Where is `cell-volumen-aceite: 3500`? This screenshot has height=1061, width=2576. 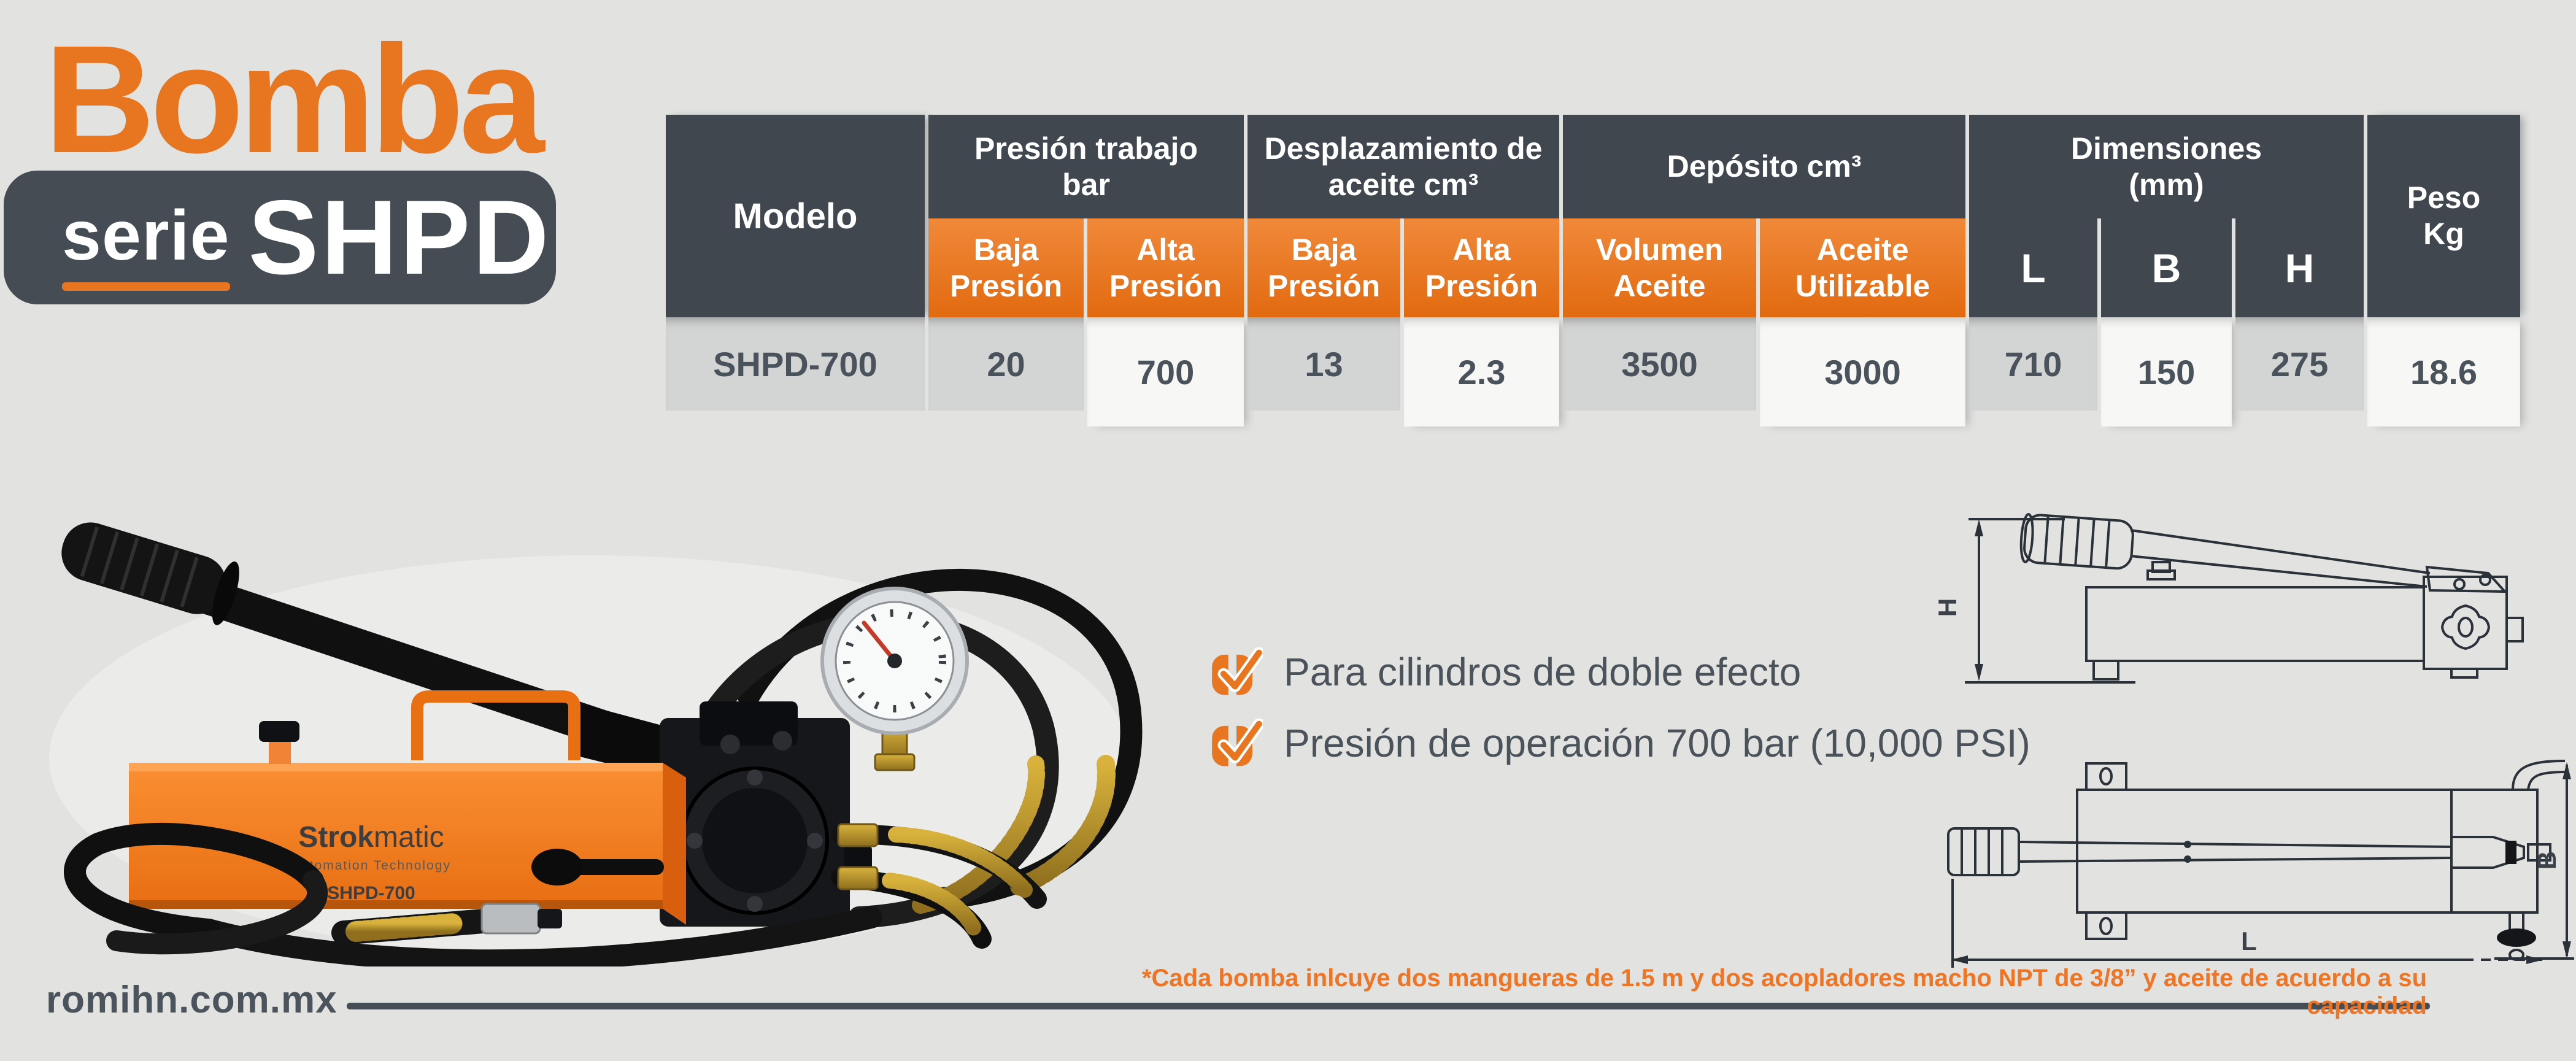
cell-volumen-aceite: 3500 is located at coordinates (1659, 364).